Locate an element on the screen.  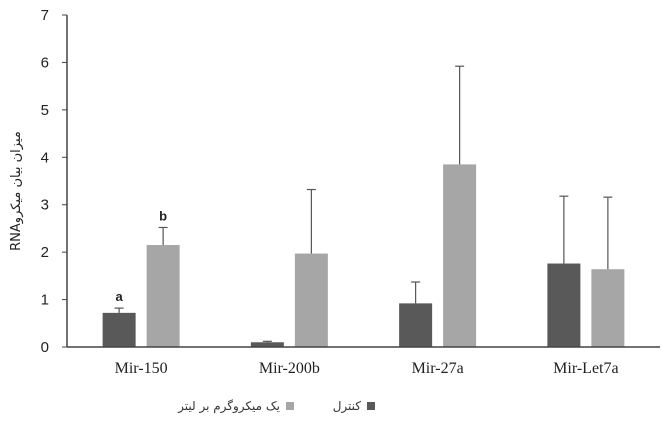
x-tick-label: Mir-Let7a is located at coordinates (585, 368).